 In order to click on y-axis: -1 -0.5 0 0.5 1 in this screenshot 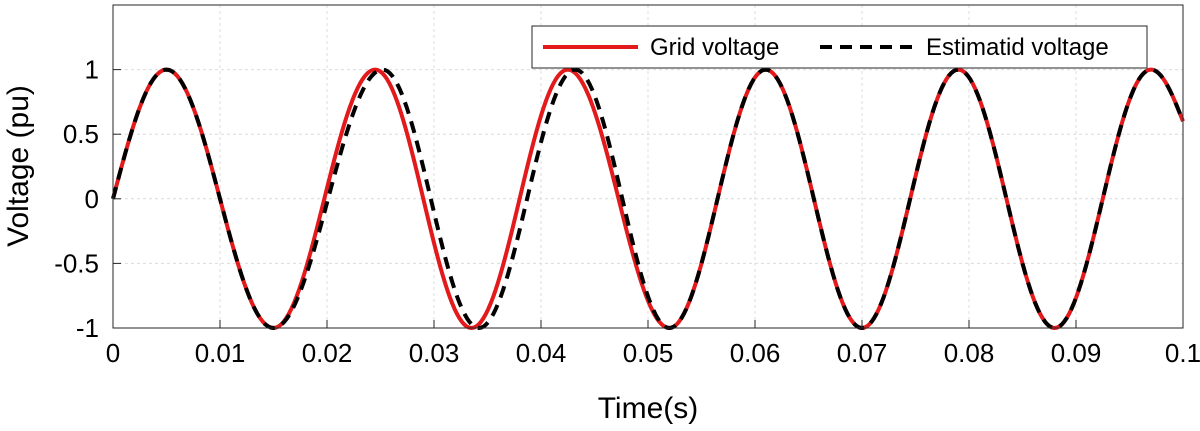, I will do `click(87, 199)`.